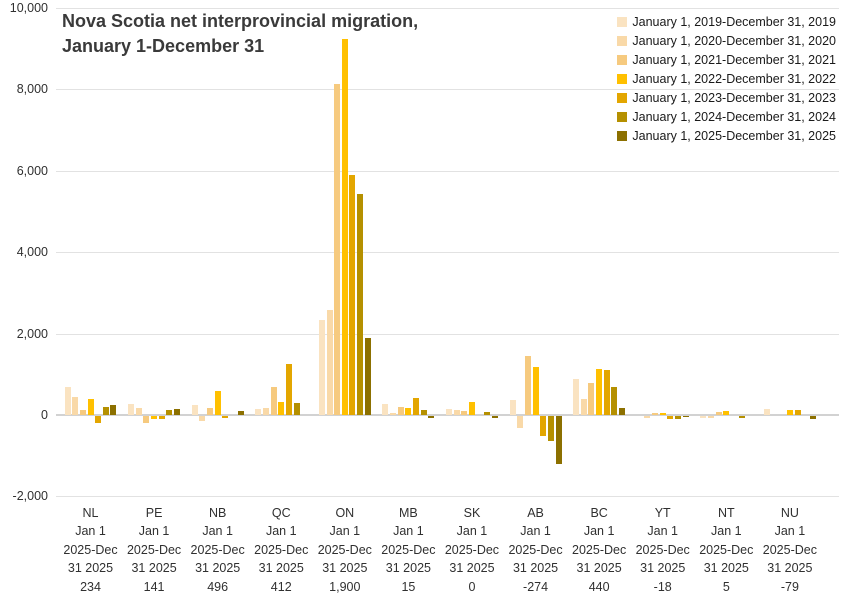  What do you see at coordinates (75, 406) in the screenshot?
I see `bar-NL-series2` at bounding box center [75, 406].